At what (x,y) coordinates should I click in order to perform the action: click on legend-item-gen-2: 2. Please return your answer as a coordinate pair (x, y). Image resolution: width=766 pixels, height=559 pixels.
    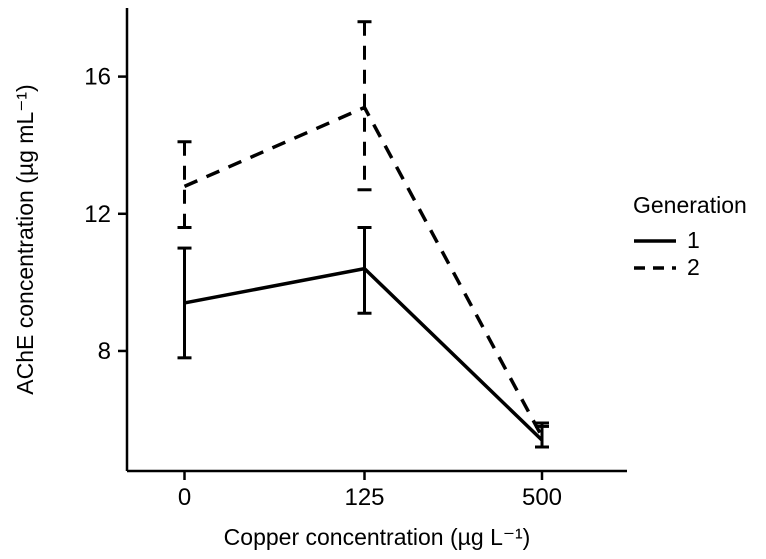
    Looking at the image, I should click on (690, 267).